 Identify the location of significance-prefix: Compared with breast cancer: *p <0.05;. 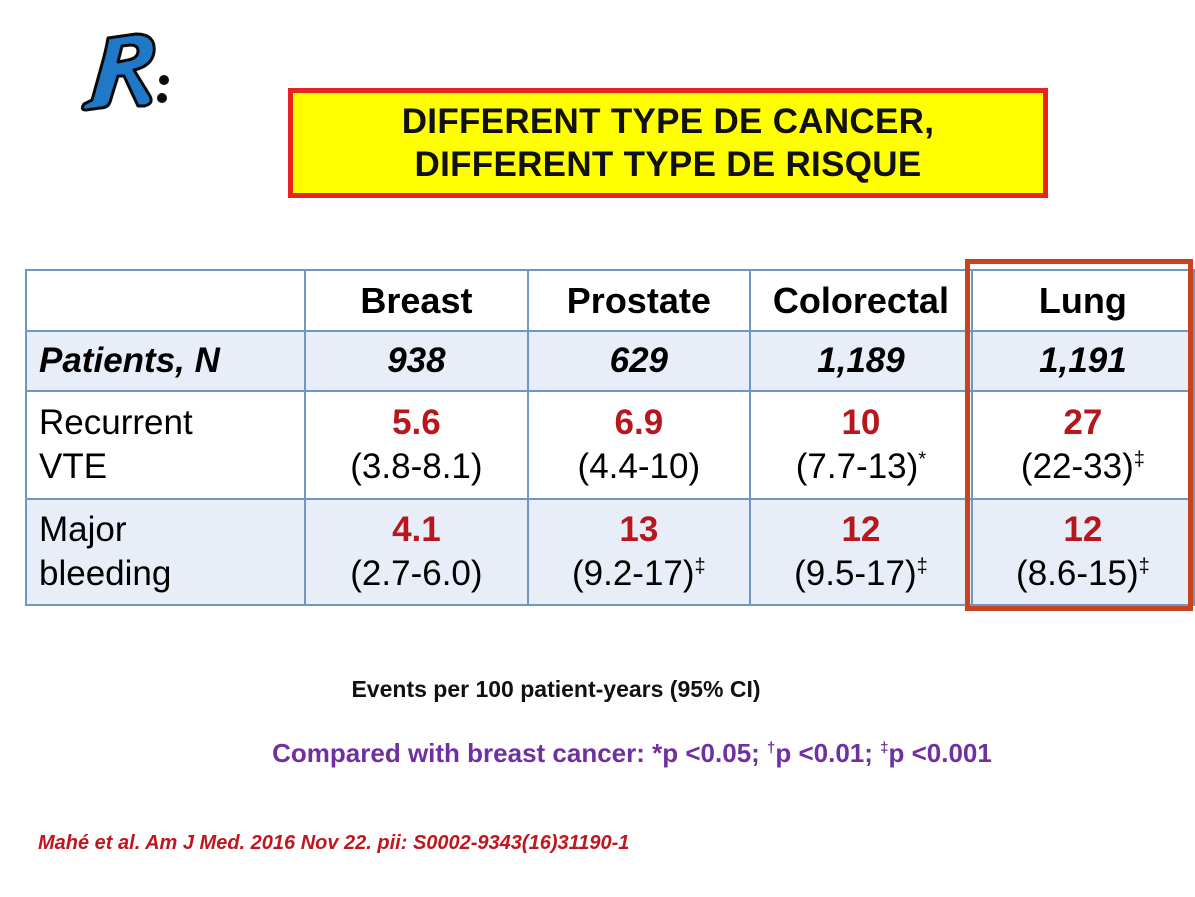
(520, 753).